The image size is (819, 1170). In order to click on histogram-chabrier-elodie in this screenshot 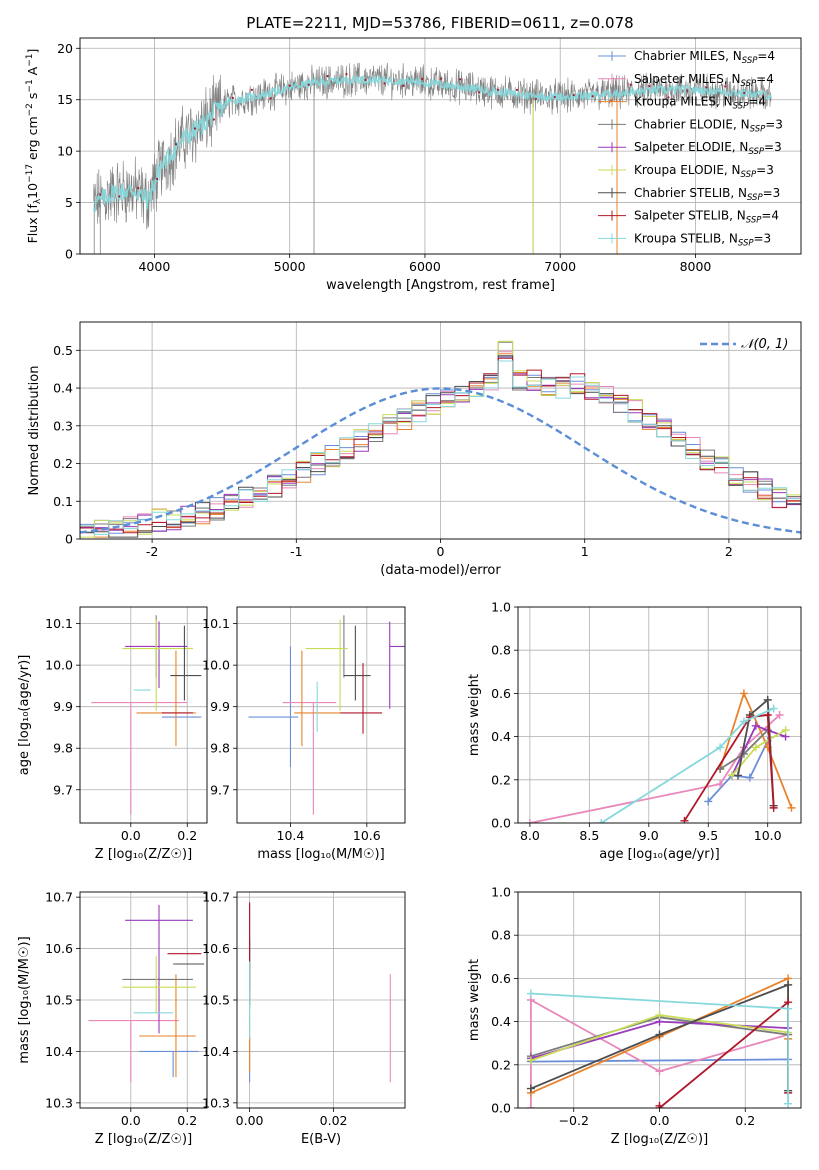, I will do `click(440, 437)`.